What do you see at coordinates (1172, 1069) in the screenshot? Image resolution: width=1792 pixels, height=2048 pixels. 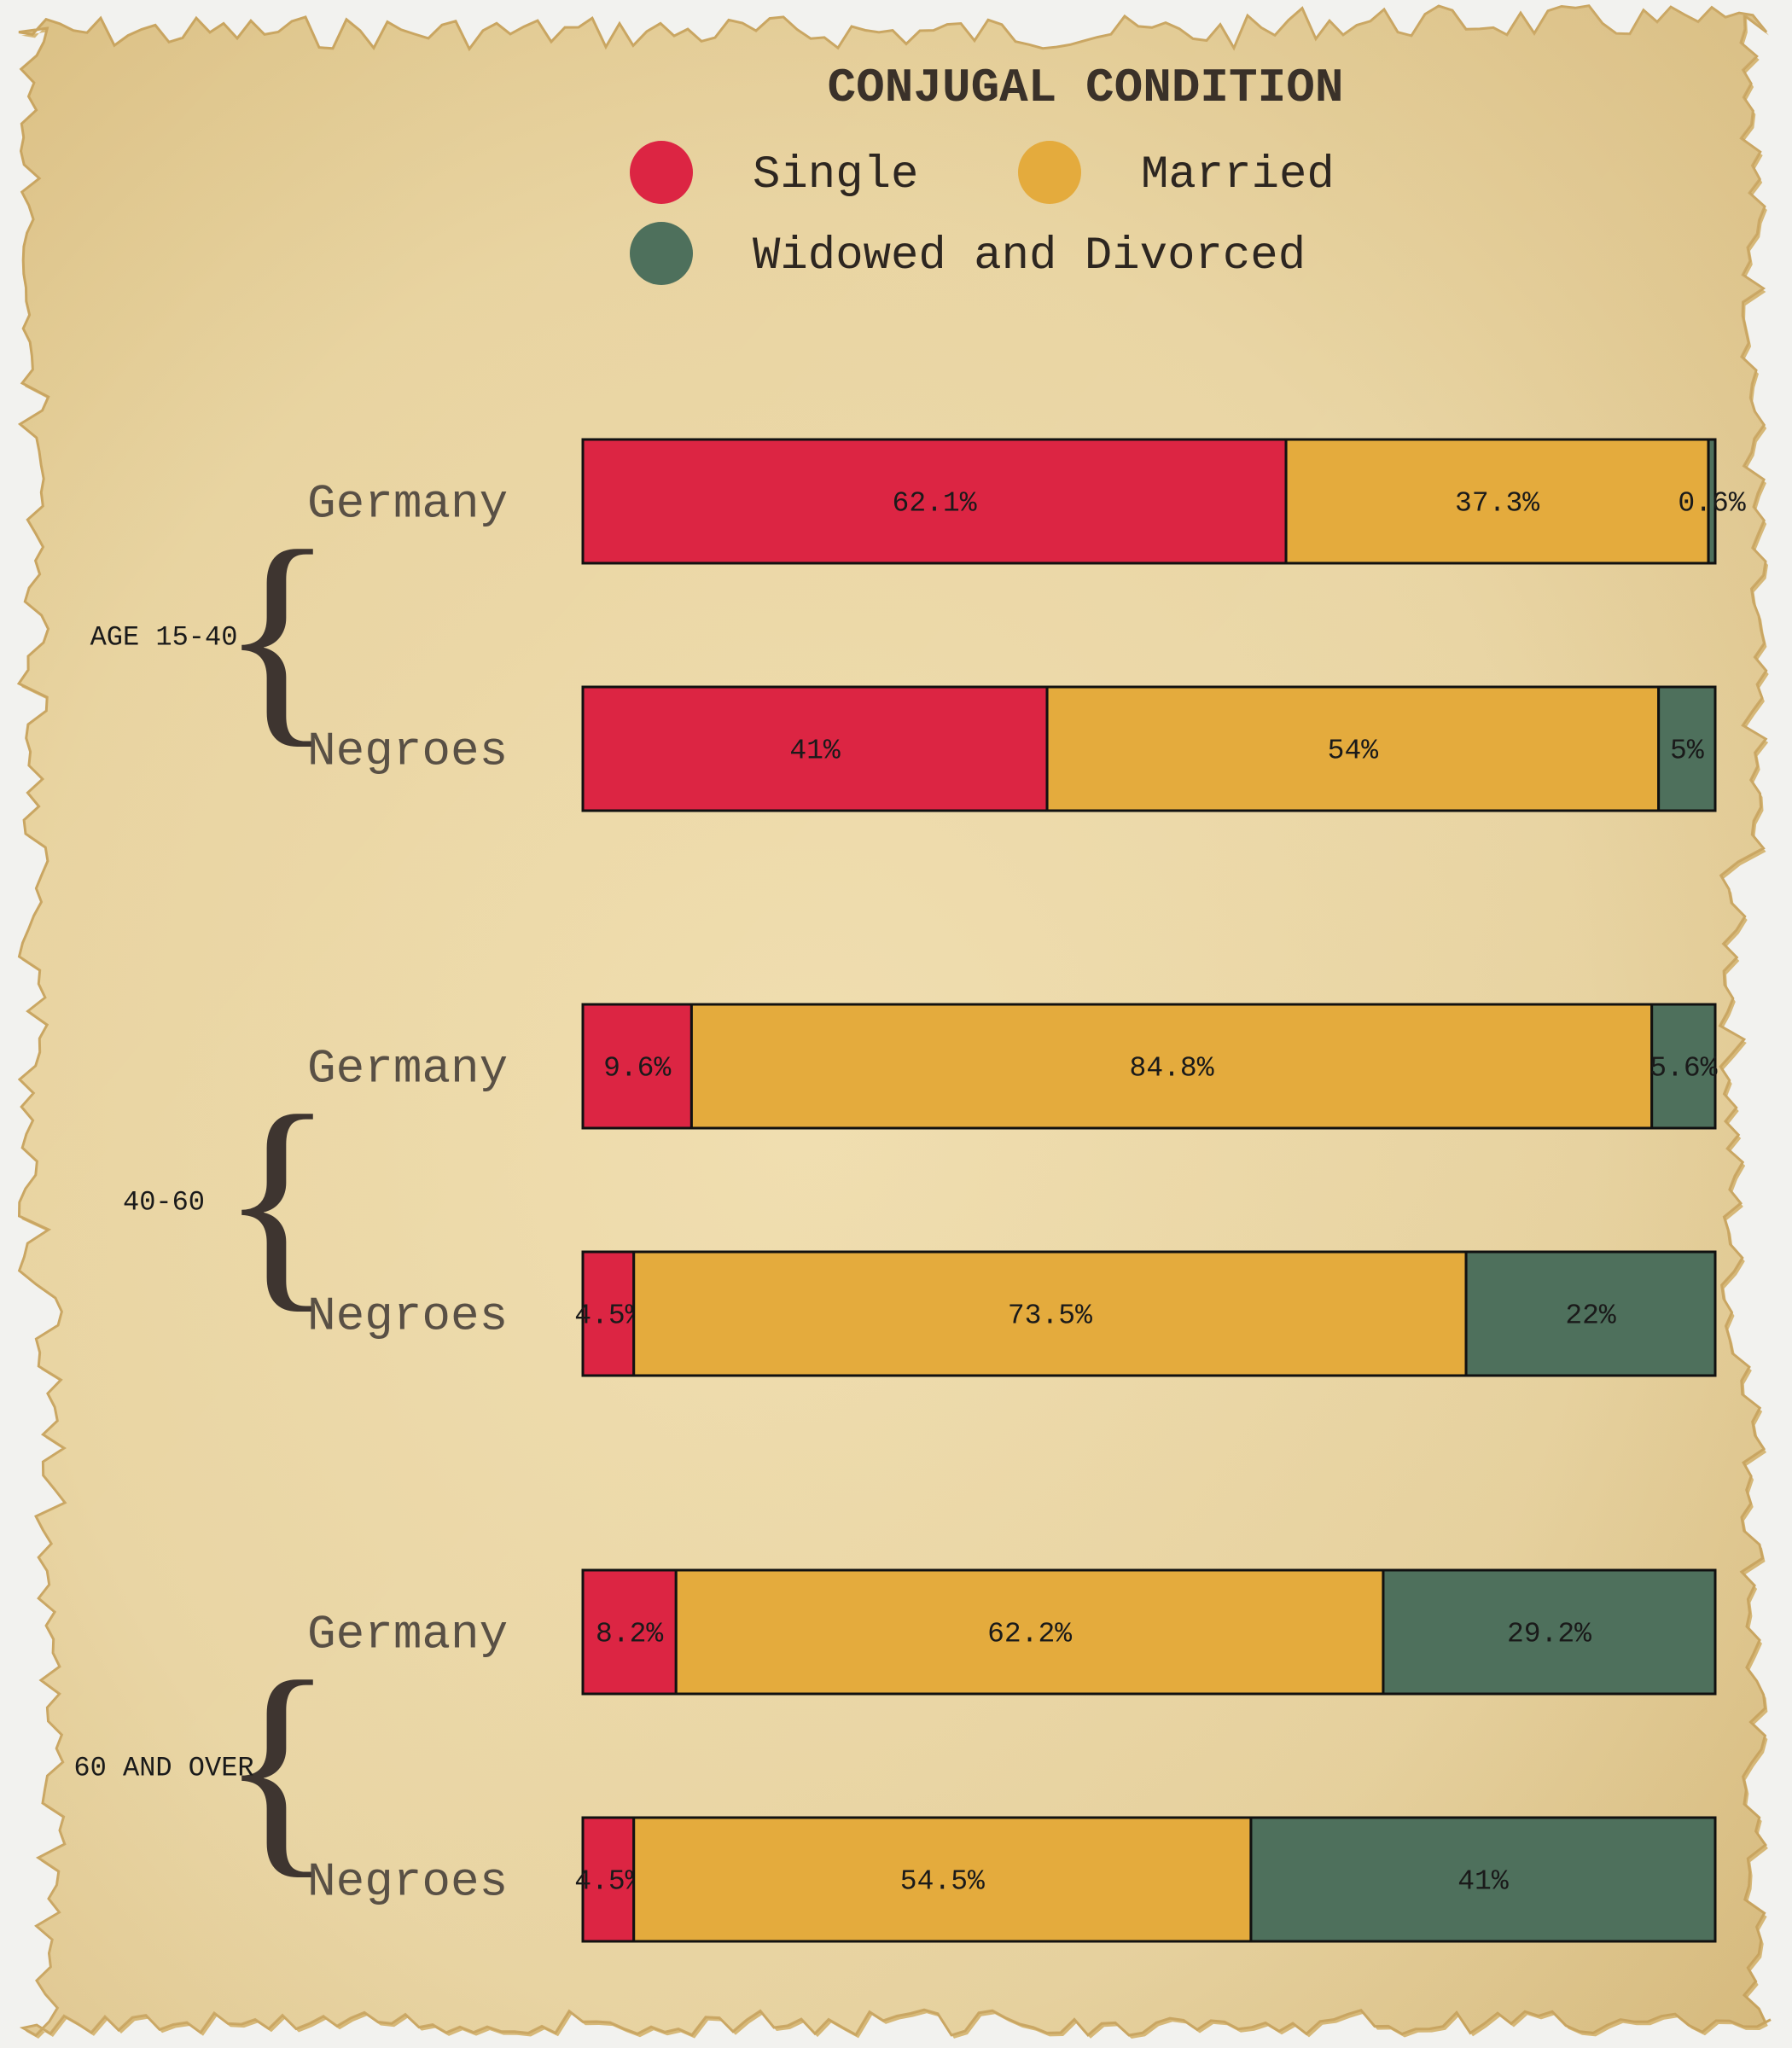 I see `data-label: 84.8%` at bounding box center [1172, 1069].